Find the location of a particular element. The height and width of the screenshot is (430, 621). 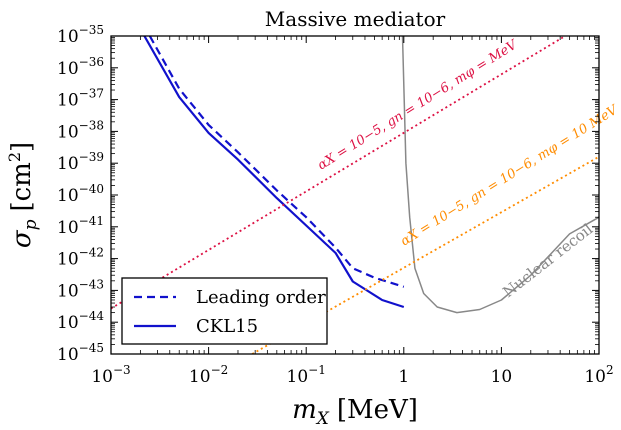

legend: Leading order CKL15 is located at coordinates (224, 311).